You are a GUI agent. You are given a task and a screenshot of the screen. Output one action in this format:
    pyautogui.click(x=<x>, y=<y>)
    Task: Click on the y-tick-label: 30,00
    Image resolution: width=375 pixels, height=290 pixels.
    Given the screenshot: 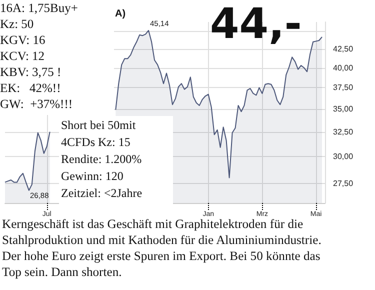 What is the action you would take?
    pyautogui.click(x=343, y=156)
    